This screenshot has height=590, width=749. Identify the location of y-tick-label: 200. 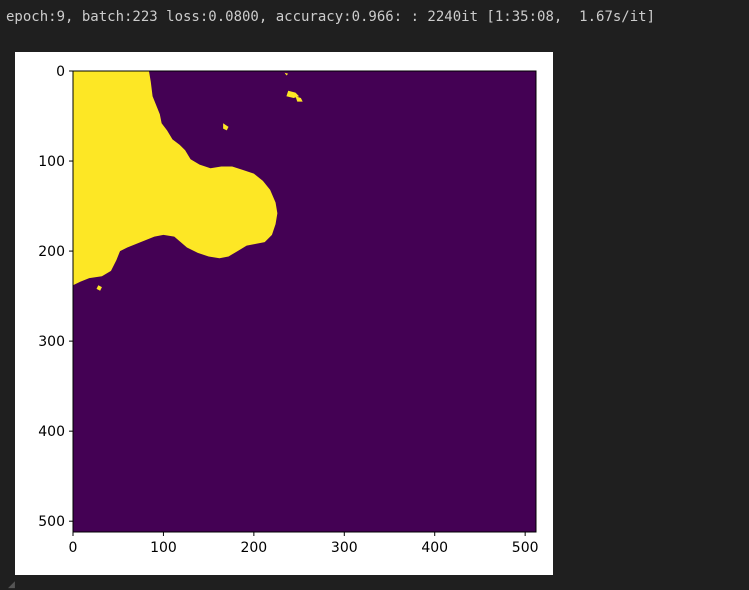
(51, 252).